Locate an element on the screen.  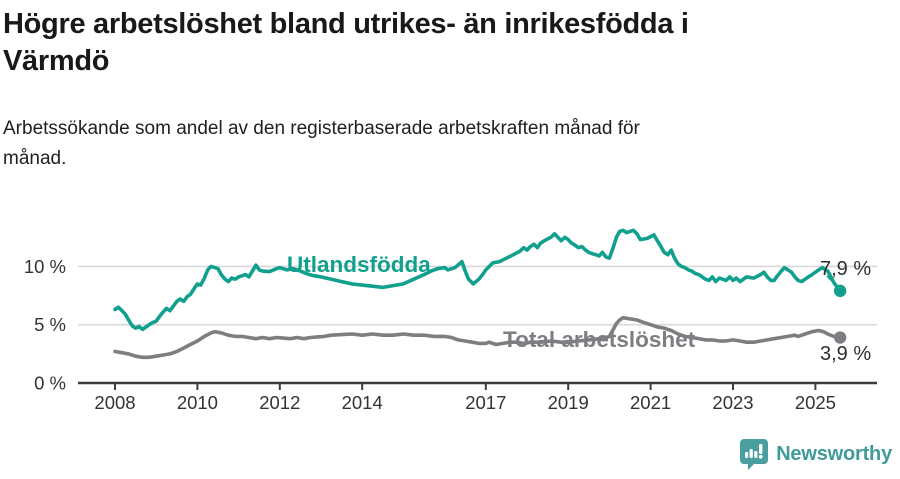
x-axis-label-2017: 2017 is located at coordinates (485, 402).